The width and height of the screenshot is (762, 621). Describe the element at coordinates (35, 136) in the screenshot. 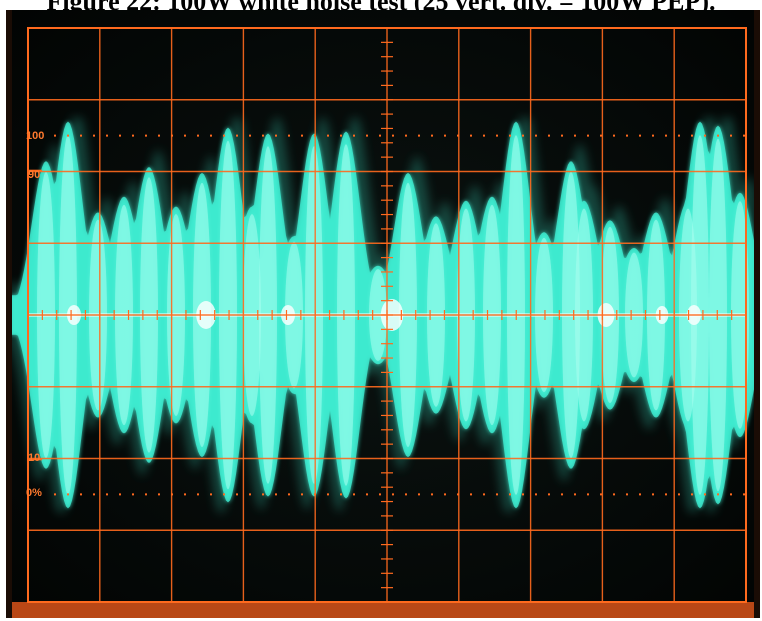

I see `label-100: 100` at that location.